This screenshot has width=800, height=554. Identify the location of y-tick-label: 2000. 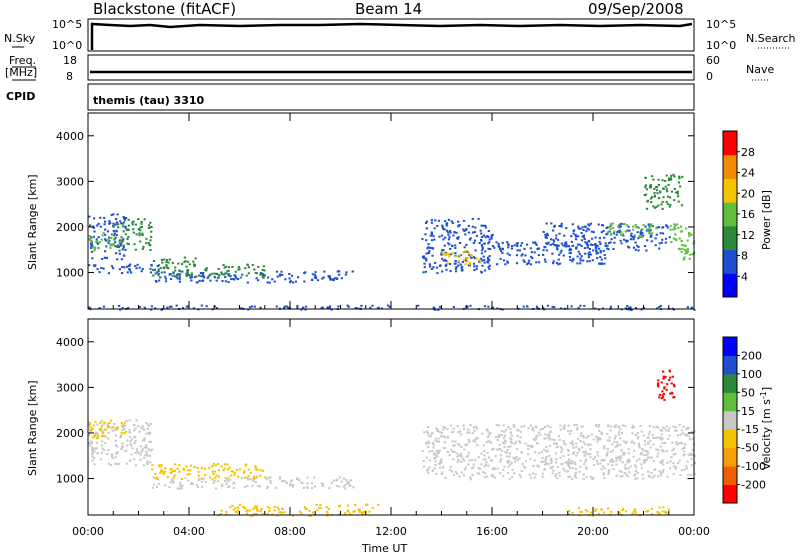
(70, 227).